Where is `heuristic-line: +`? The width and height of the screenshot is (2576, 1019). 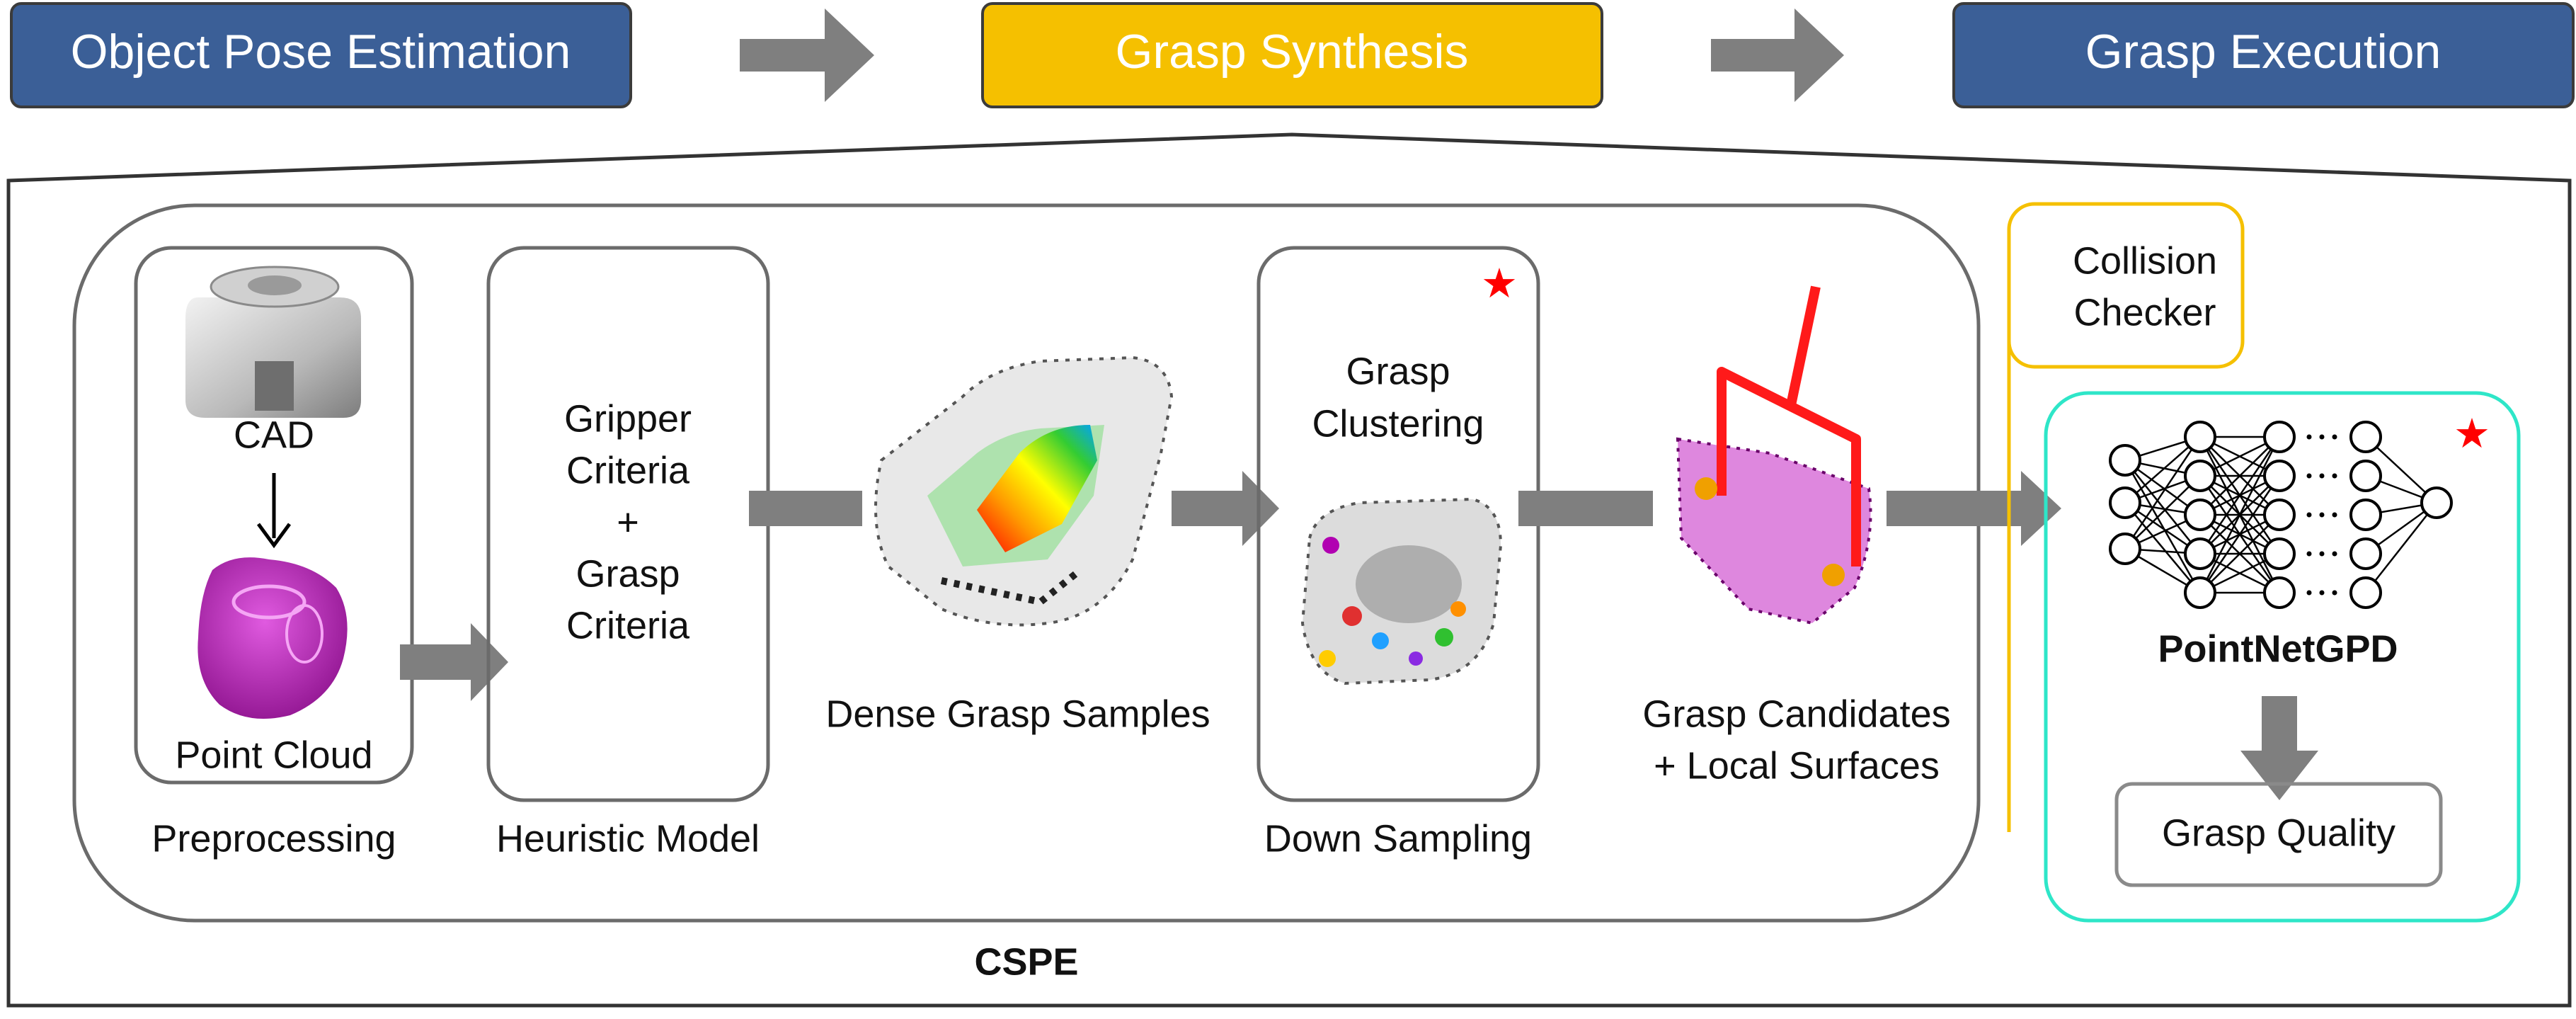 heuristic-line: + is located at coordinates (628, 522).